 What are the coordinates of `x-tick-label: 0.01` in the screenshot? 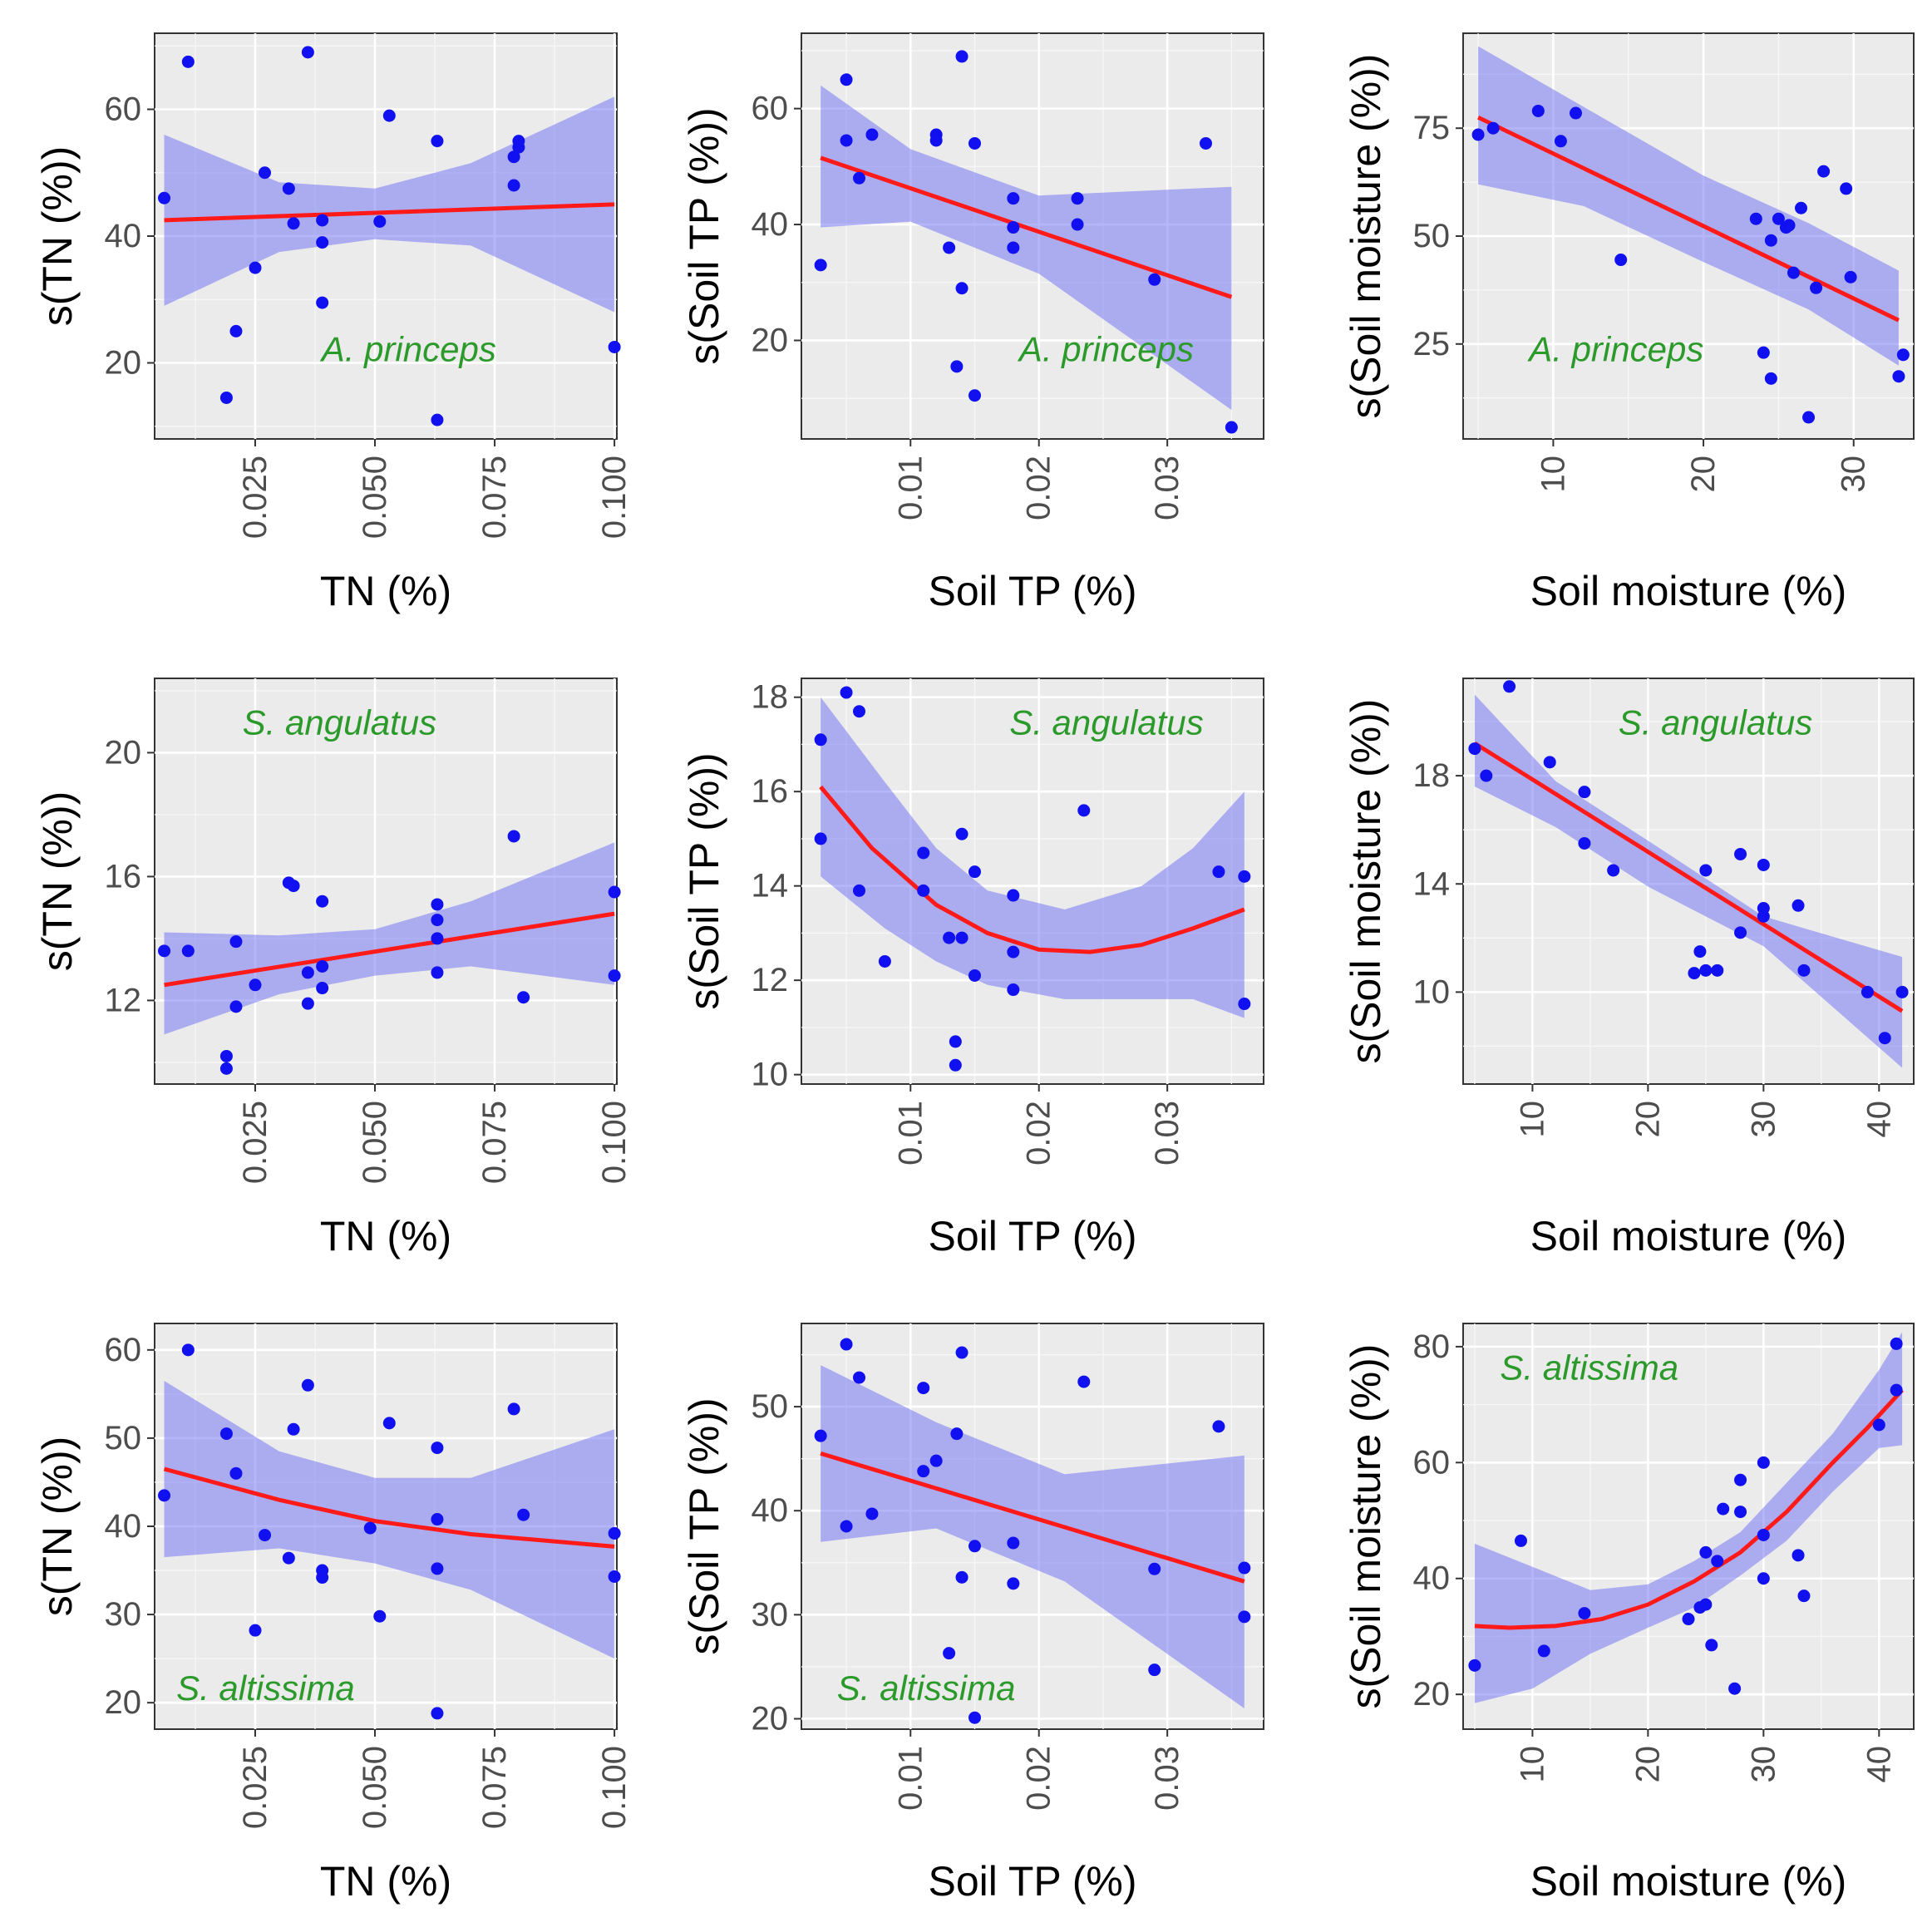 It's located at (910, 488).